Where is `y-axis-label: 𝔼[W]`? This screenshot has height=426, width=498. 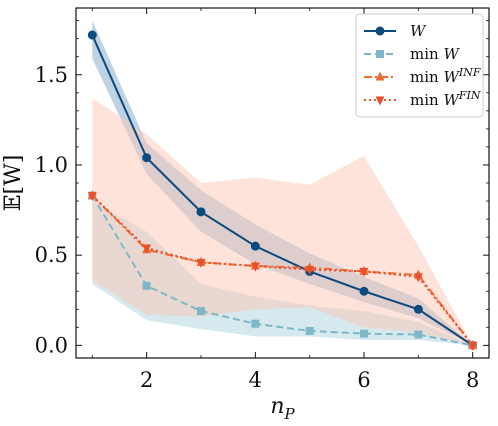 y-axis-label: 𝔼[W] is located at coordinates (13, 183).